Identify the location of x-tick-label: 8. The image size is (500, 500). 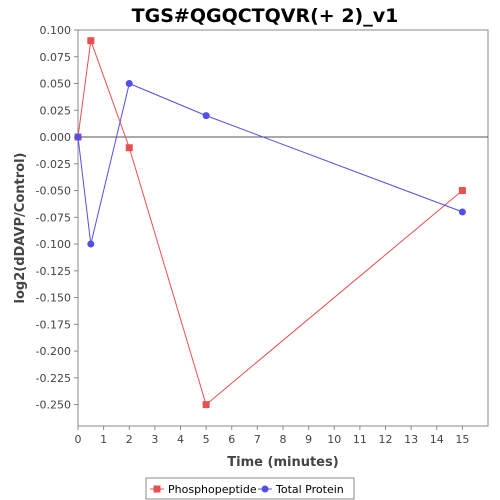
(283, 439).